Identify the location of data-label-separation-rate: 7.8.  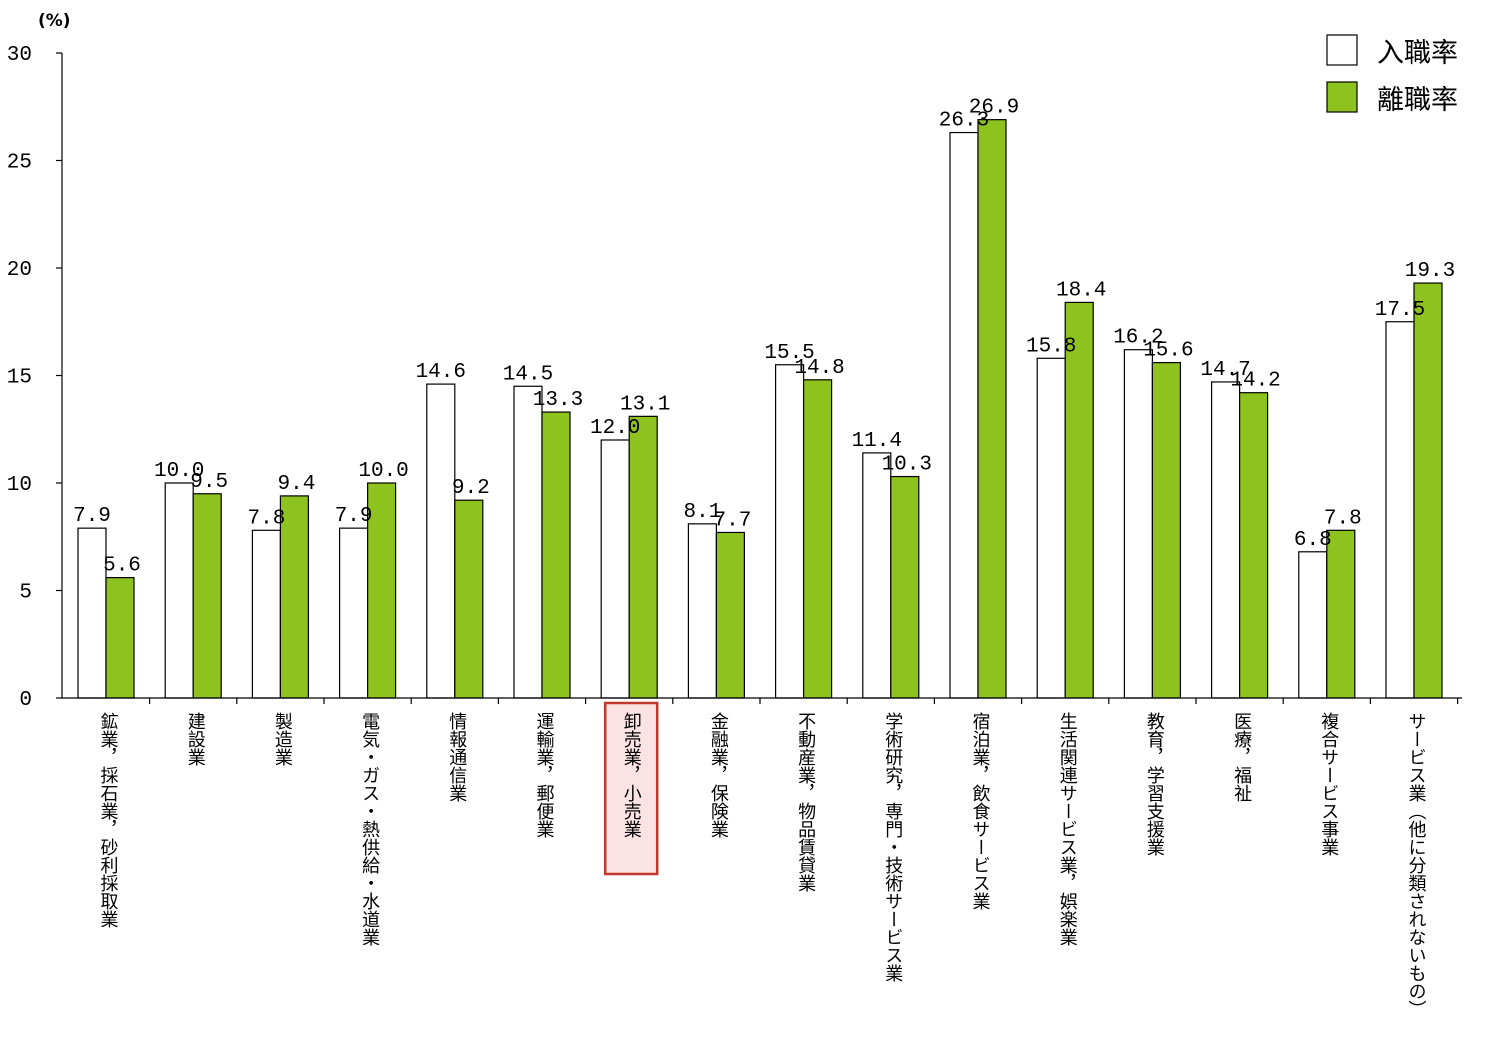
(1343, 518).